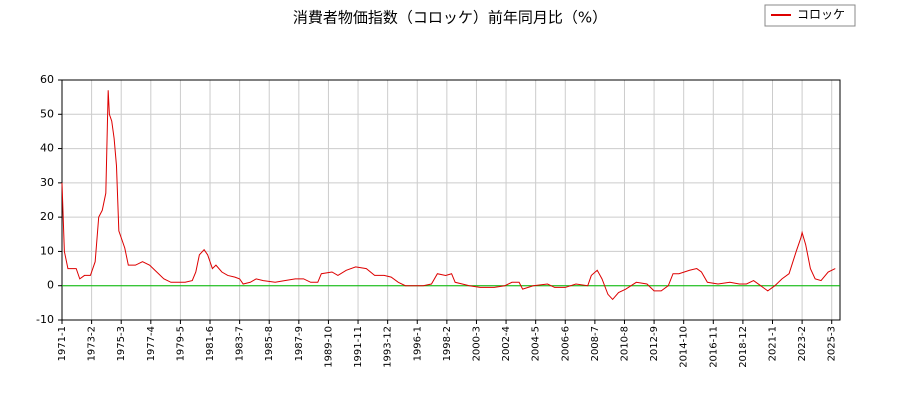  What do you see at coordinates (92, 343) in the screenshot?
I see `x-tick-label: 1973-2` at bounding box center [92, 343].